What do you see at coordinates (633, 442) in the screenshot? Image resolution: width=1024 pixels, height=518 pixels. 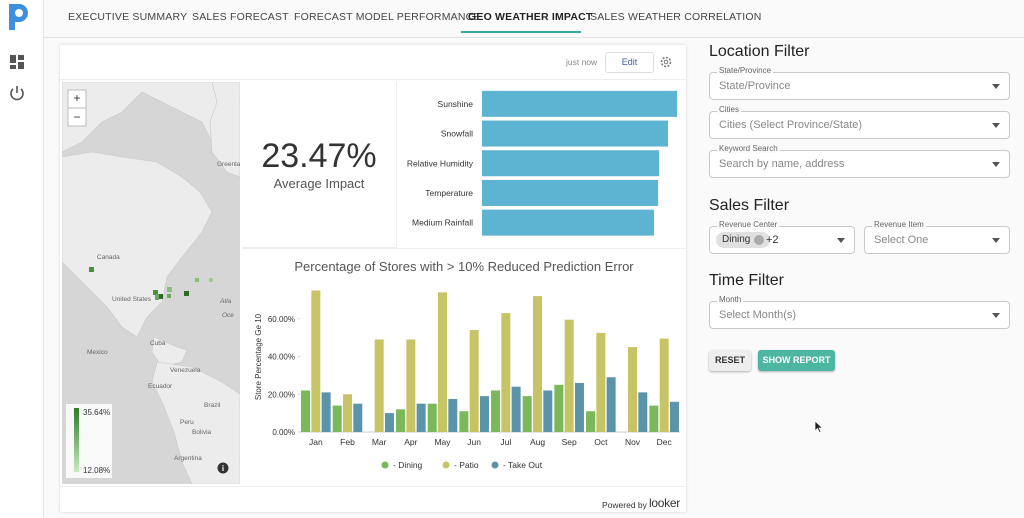 I see `x-tick-label: Nov` at bounding box center [633, 442].